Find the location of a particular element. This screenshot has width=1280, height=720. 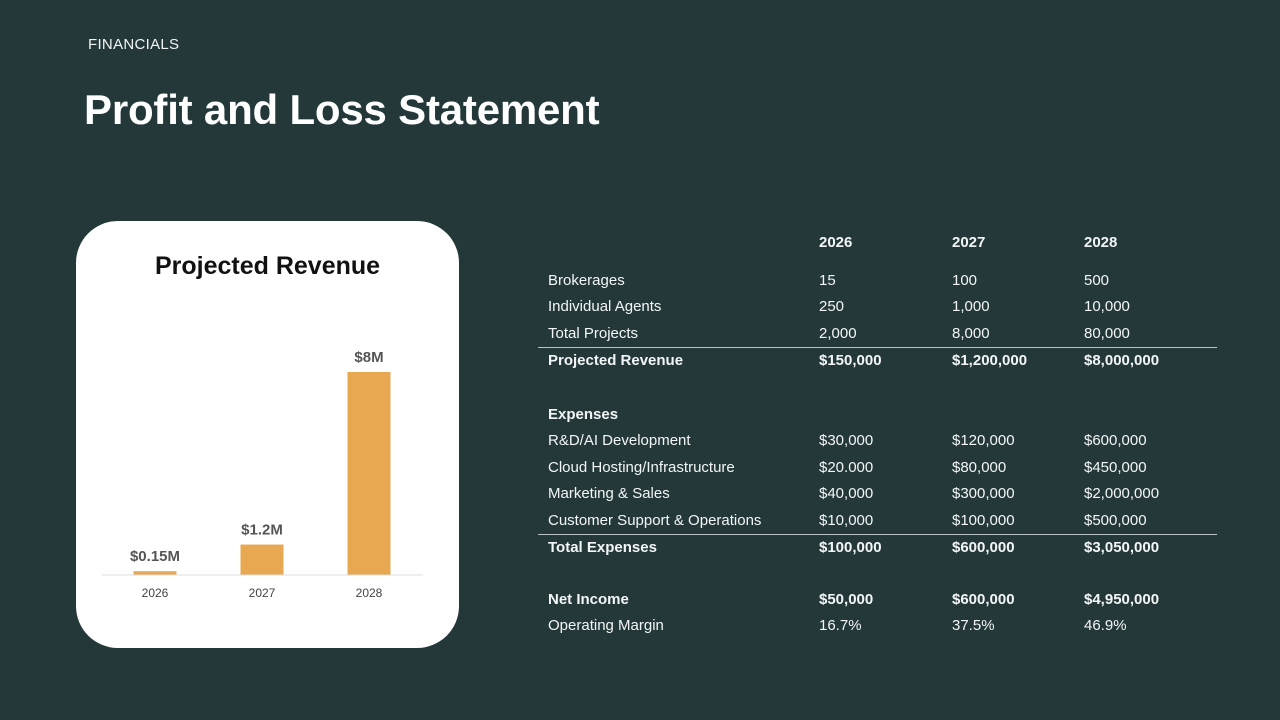

row-brokerages: Brokerages 15 100 500 is located at coordinates (877, 280).